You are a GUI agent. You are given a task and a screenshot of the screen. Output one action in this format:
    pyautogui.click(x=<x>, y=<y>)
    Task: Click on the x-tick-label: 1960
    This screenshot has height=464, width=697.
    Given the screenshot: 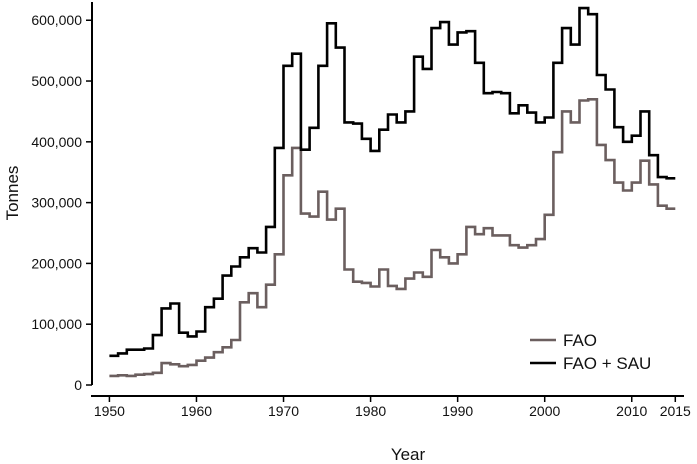 What is the action you would take?
    pyautogui.click(x=196, y=411)
    